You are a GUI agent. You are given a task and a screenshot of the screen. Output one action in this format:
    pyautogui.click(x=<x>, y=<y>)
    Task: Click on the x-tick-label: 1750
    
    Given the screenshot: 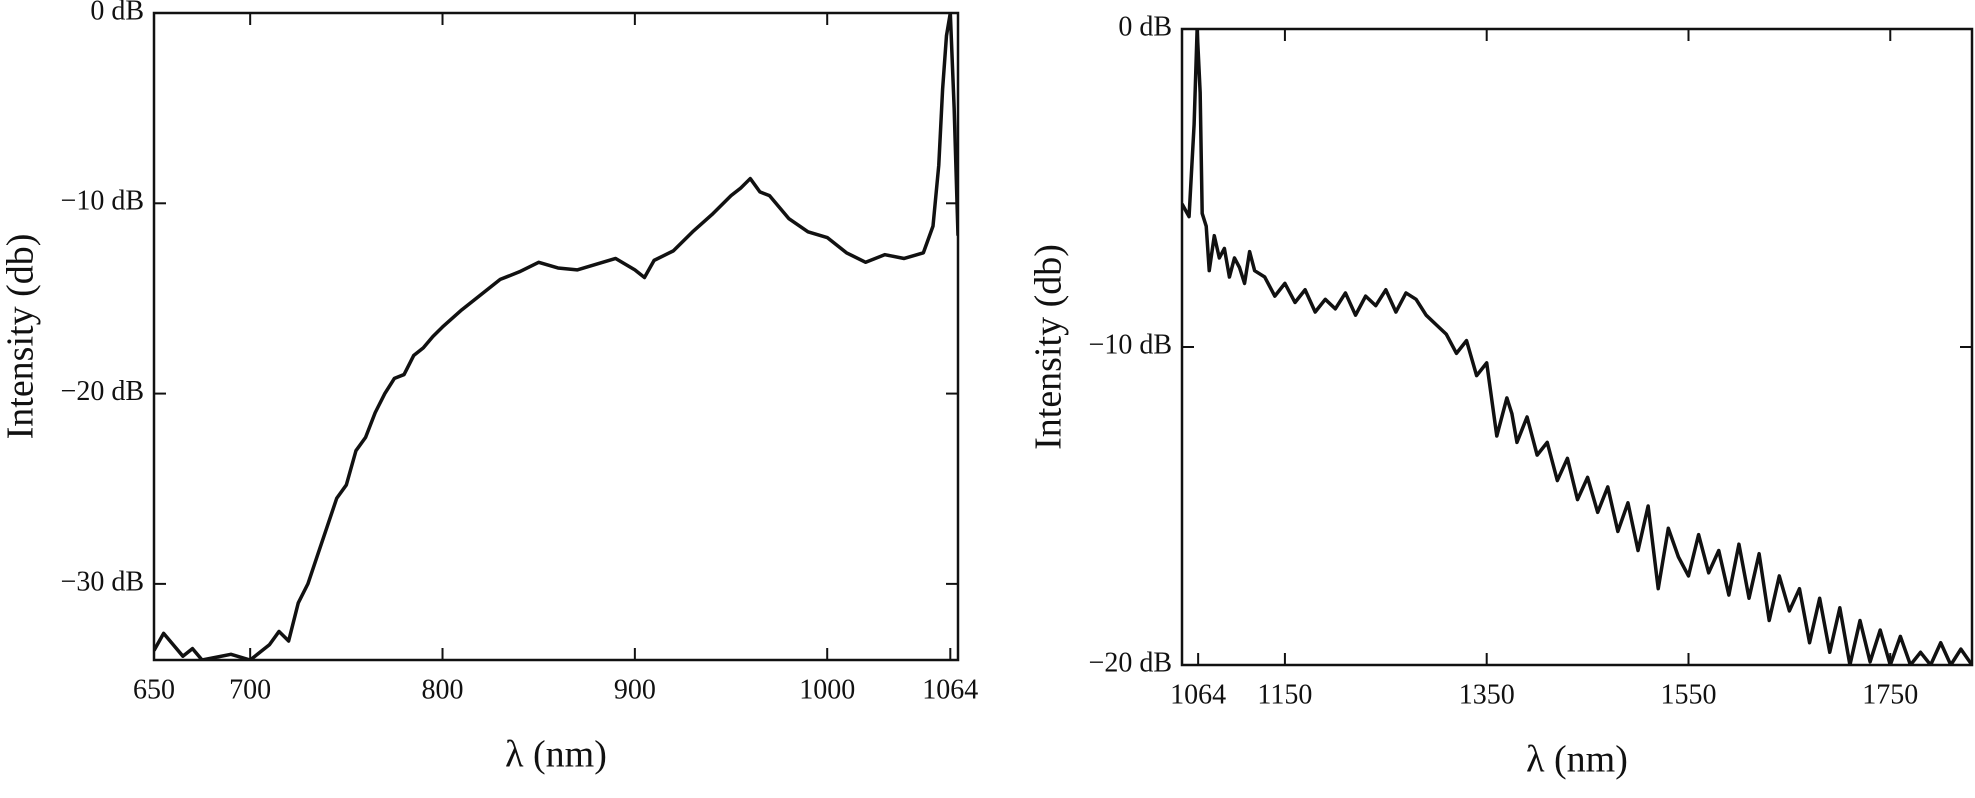 What is the action you would take?
    pyautogui.click(x=1890, y=694)
    